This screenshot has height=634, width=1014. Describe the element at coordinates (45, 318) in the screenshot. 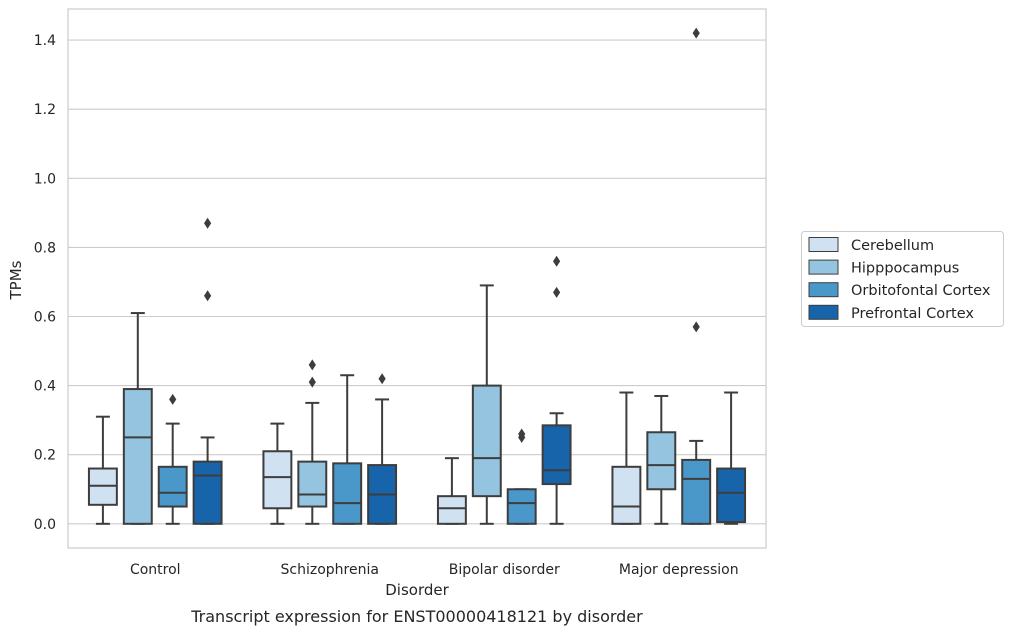

I see `y-tick-label: 0.6` at that location.